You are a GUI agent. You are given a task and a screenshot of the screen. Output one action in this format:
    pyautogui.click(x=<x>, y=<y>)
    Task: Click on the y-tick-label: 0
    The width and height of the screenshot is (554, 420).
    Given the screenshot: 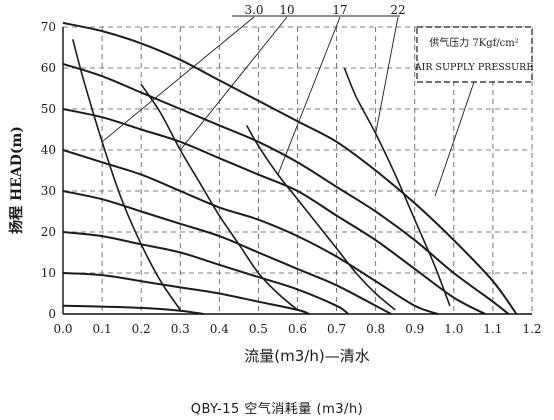 What is the action you would take?
    pyautogui.click(x=52, y=314)
    